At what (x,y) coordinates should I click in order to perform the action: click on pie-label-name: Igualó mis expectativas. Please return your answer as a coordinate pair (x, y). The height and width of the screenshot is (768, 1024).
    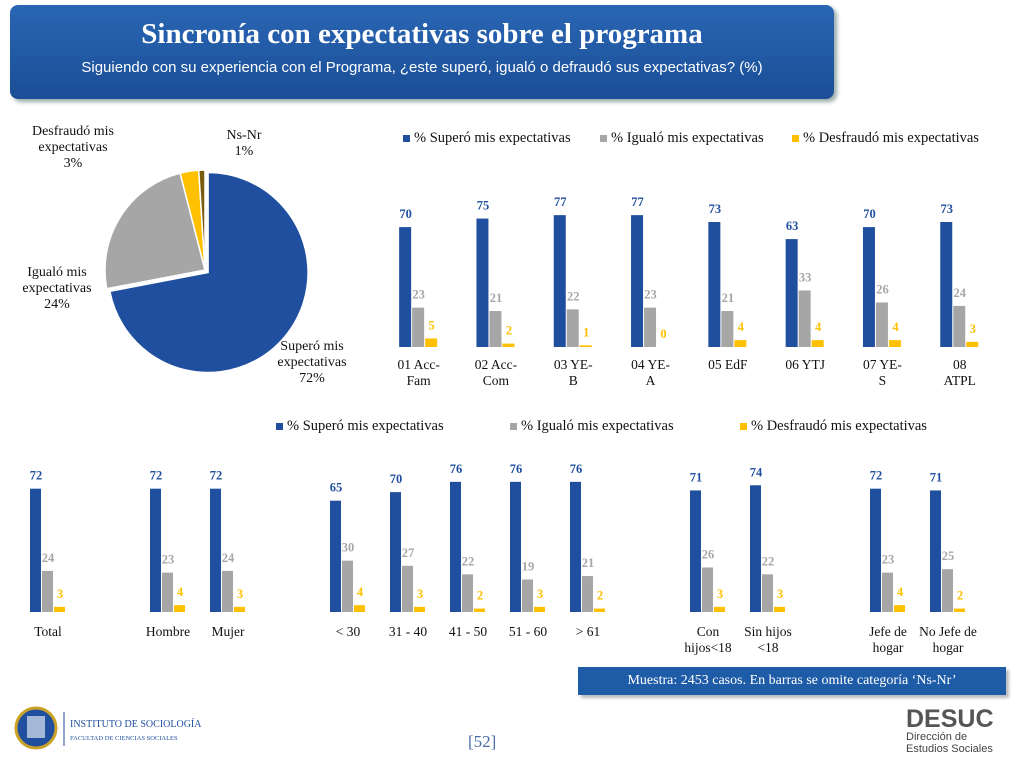
    Looking at the image, I should click on (57, 280).